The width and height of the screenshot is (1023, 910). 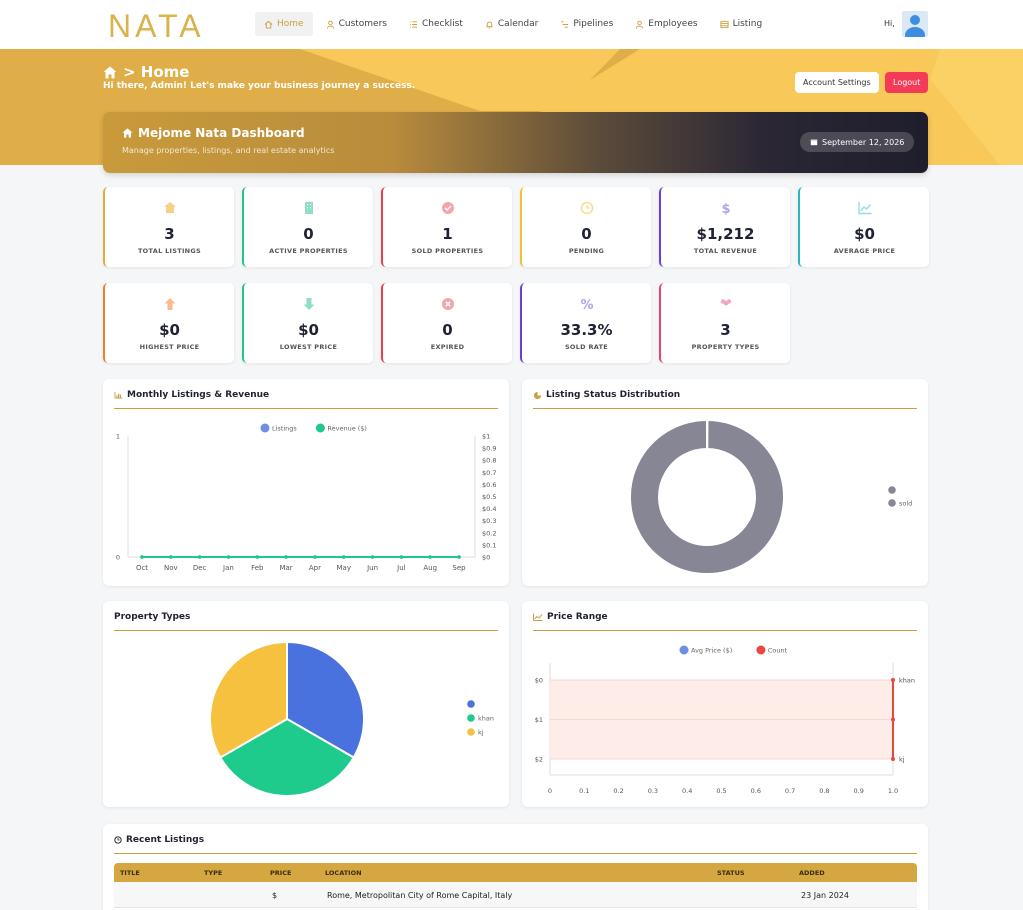 I want to click on user-icon, so click(x=330, y=24).